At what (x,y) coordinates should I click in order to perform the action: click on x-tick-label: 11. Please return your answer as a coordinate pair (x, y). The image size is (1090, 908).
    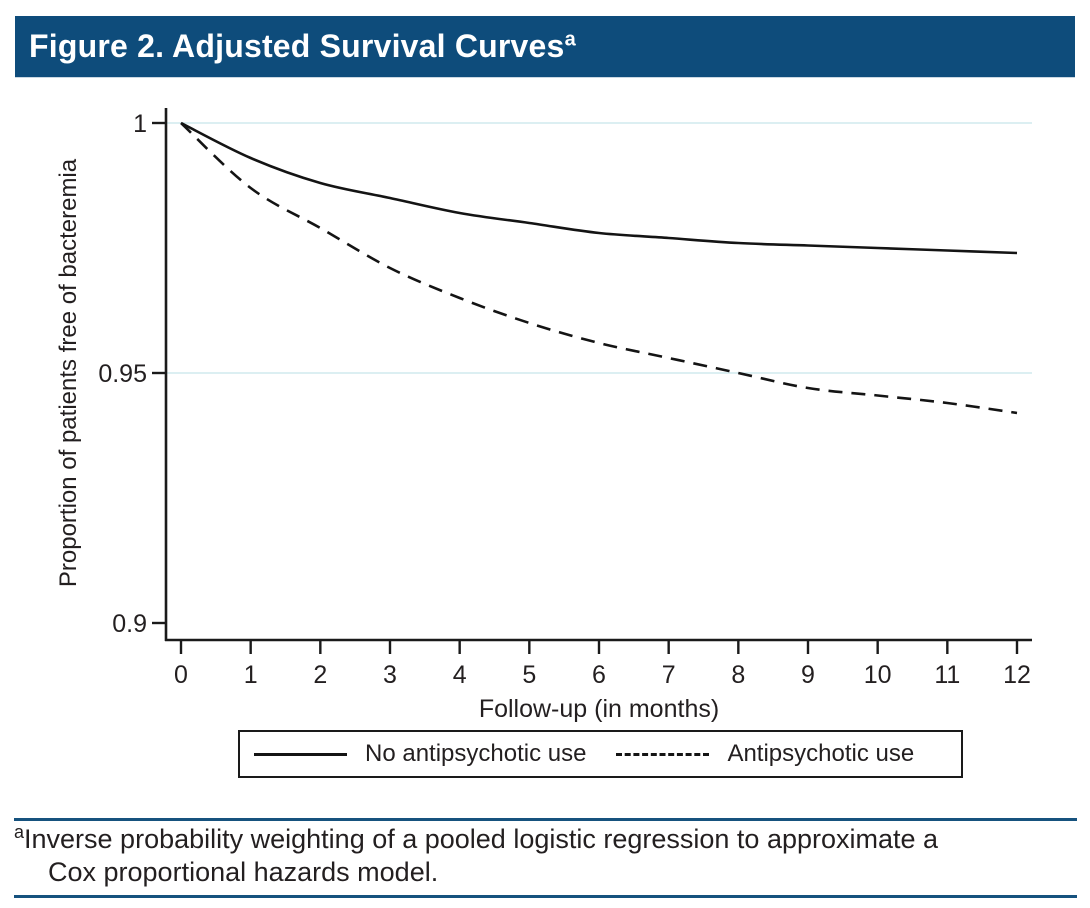
    Looking at the image, I should click on (947, 675).